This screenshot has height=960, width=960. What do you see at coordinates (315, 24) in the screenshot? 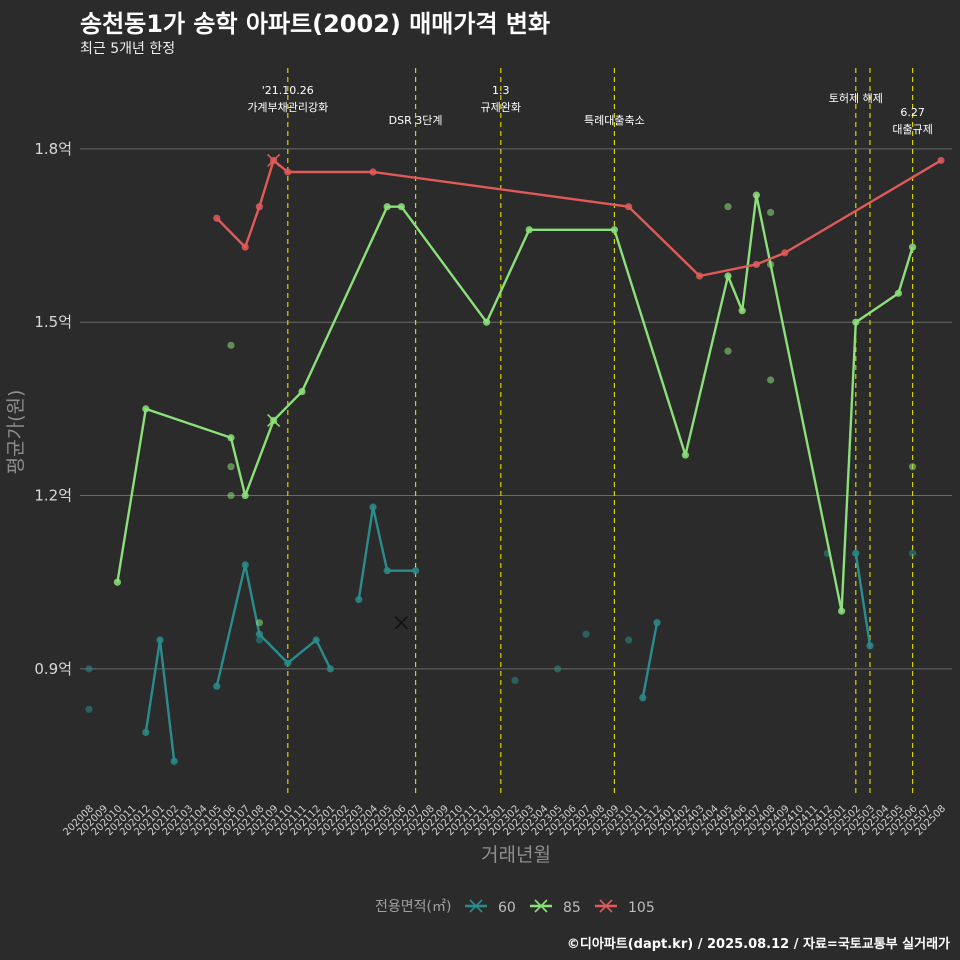
I see `chart-title: 송천동1가 송학 아파트(2002) 매매가격 변화` at bounding box center [315, 24].